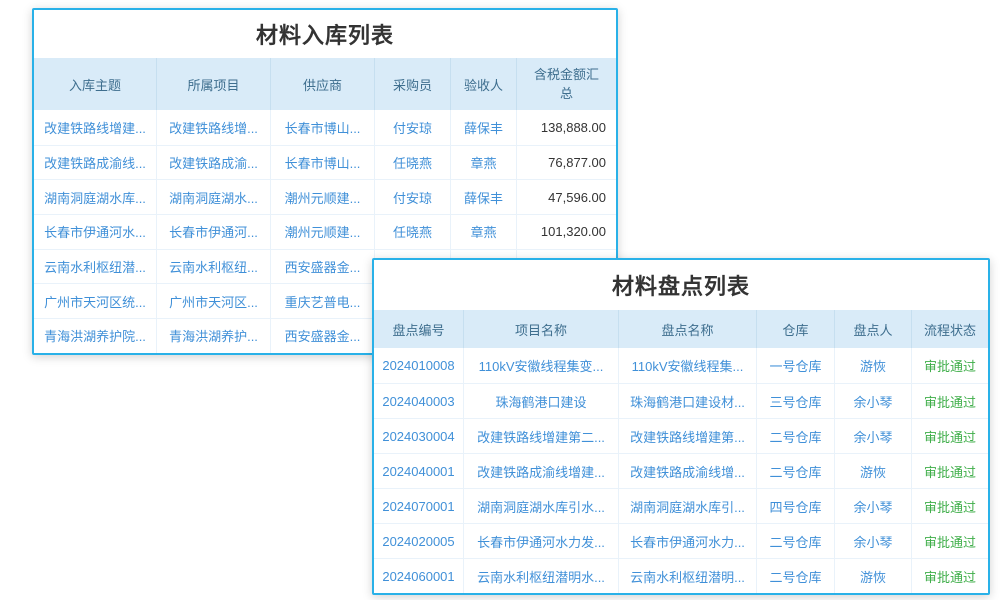  I want to click on stocktake-table-header-row: 盘点编号 项目名称 盘点名称 仓库 盘点人 流程状态, so click(681, 329).